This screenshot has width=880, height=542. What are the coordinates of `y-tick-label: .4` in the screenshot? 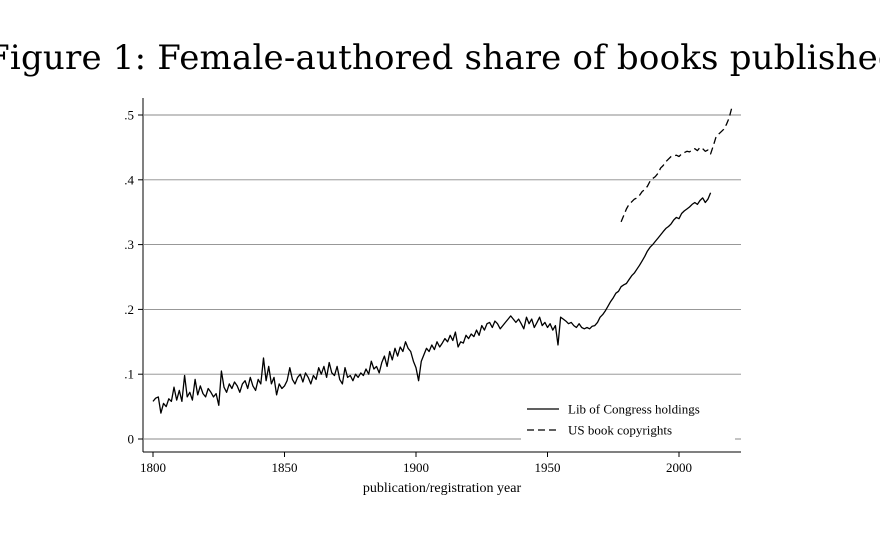 It's located at (129, 179).